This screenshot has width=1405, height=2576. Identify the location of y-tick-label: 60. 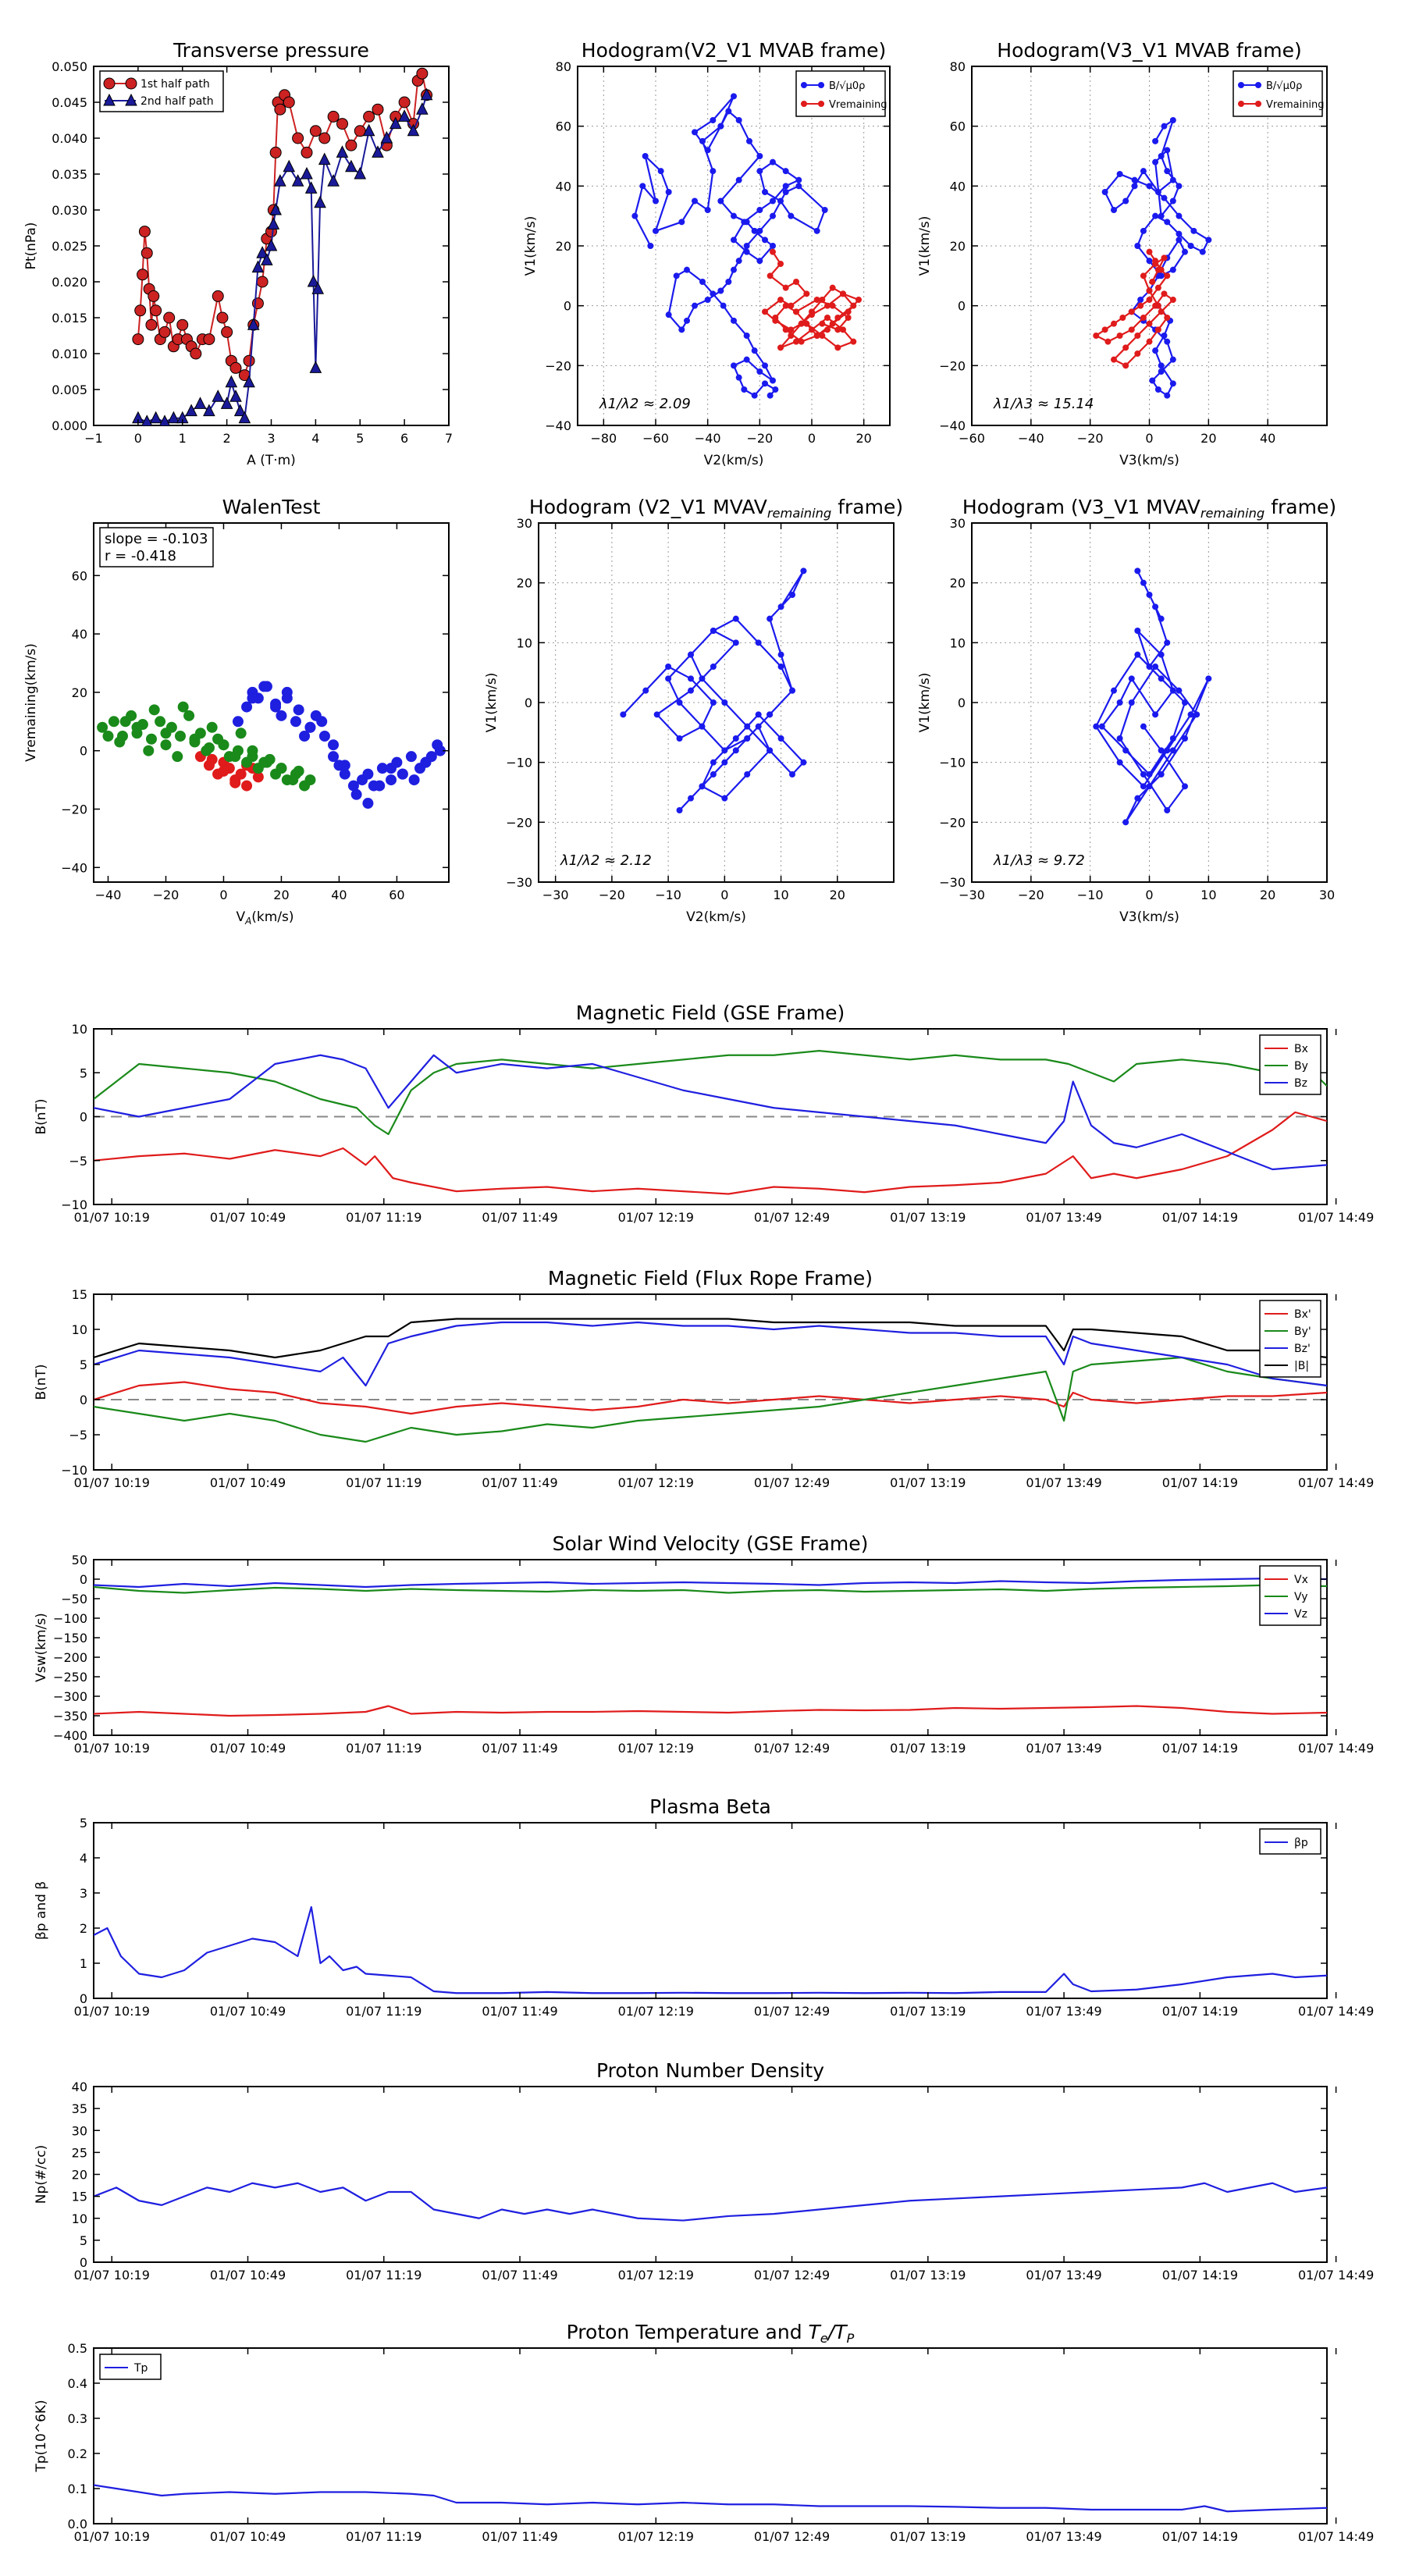
(564, 126).